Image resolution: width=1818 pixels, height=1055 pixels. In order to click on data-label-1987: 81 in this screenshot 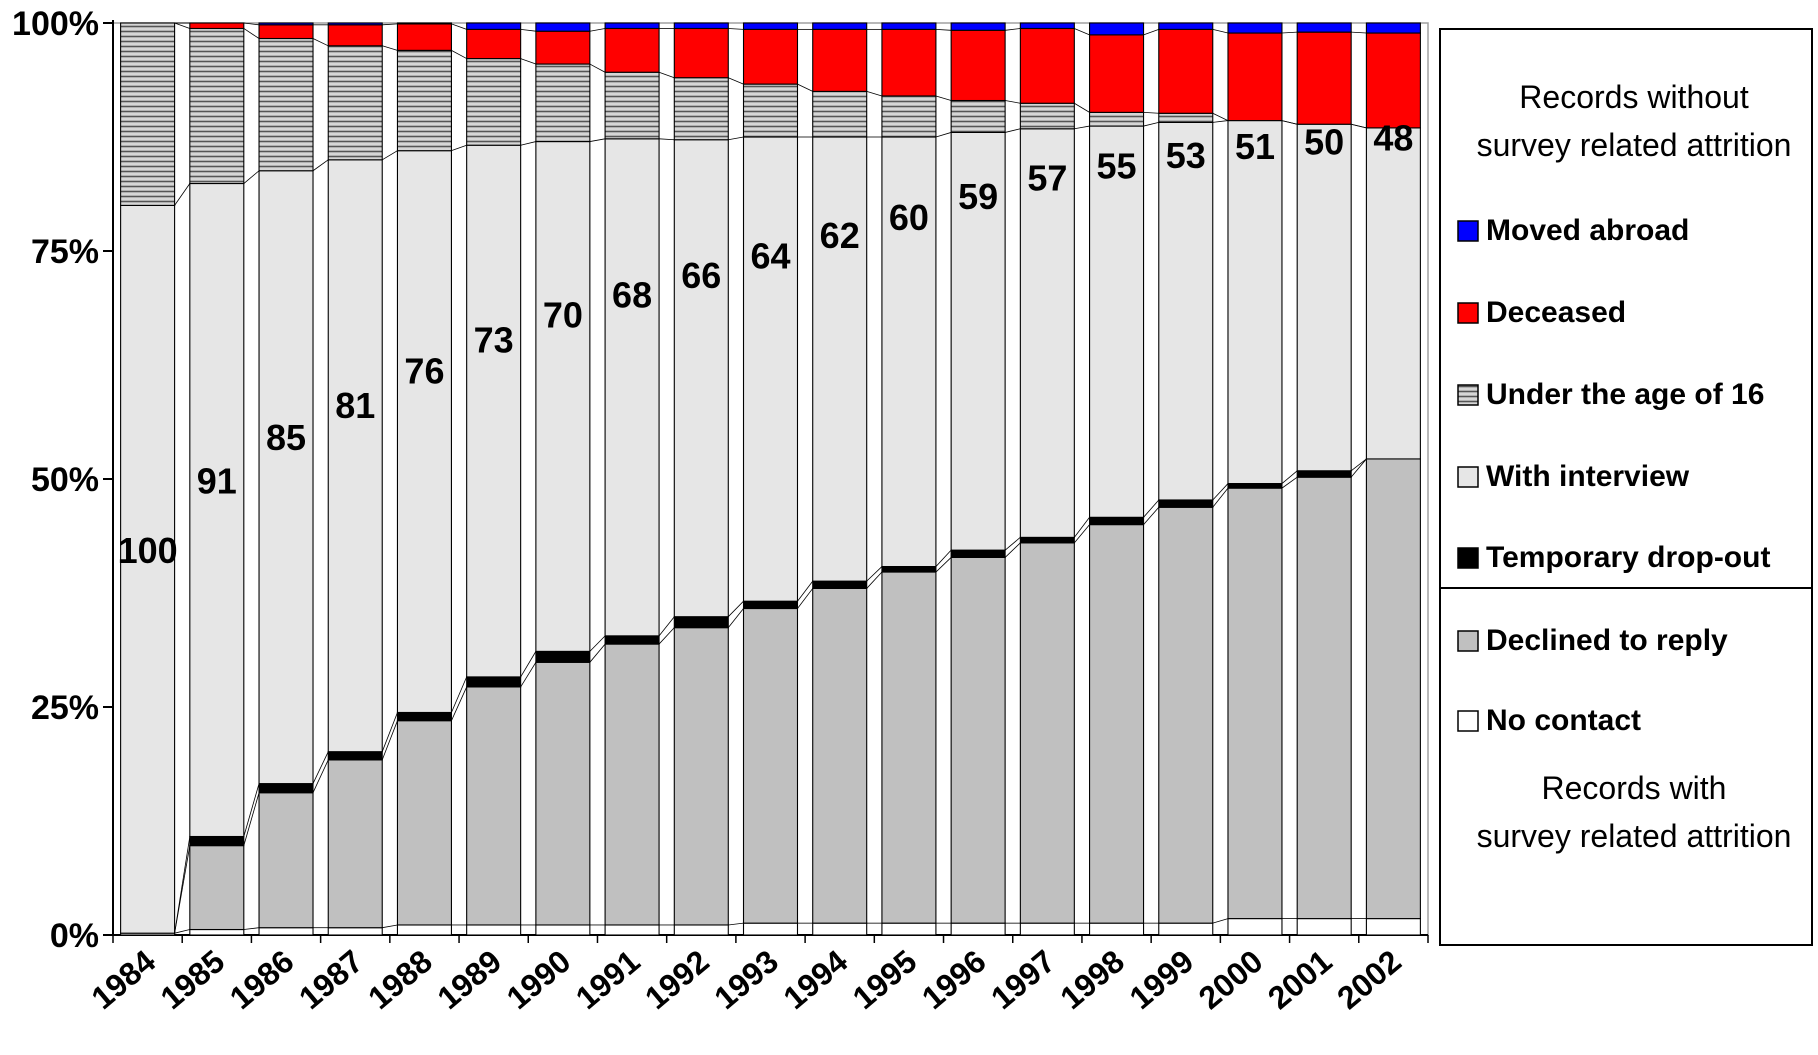, I will do `click(355, 405)`.